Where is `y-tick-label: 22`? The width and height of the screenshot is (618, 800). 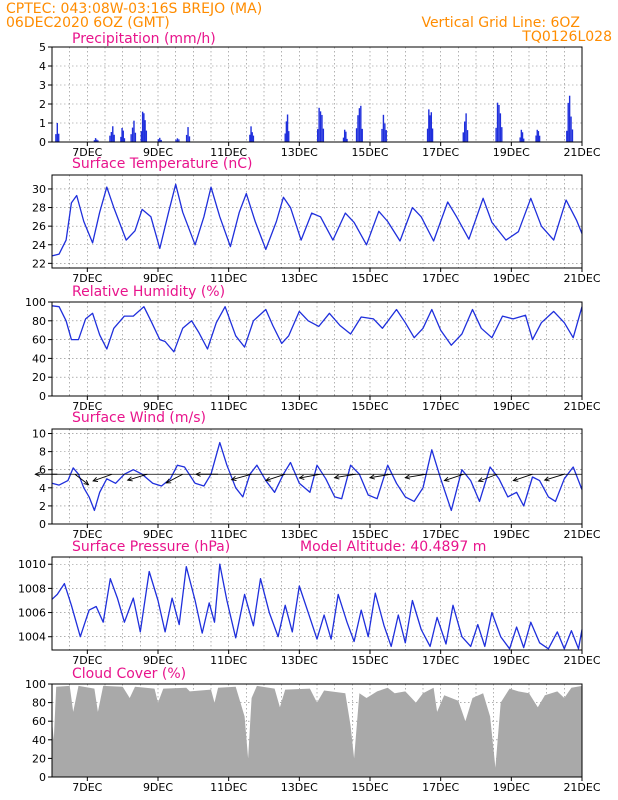
y-tick-label: 22 is located at coordinates (39, 263).